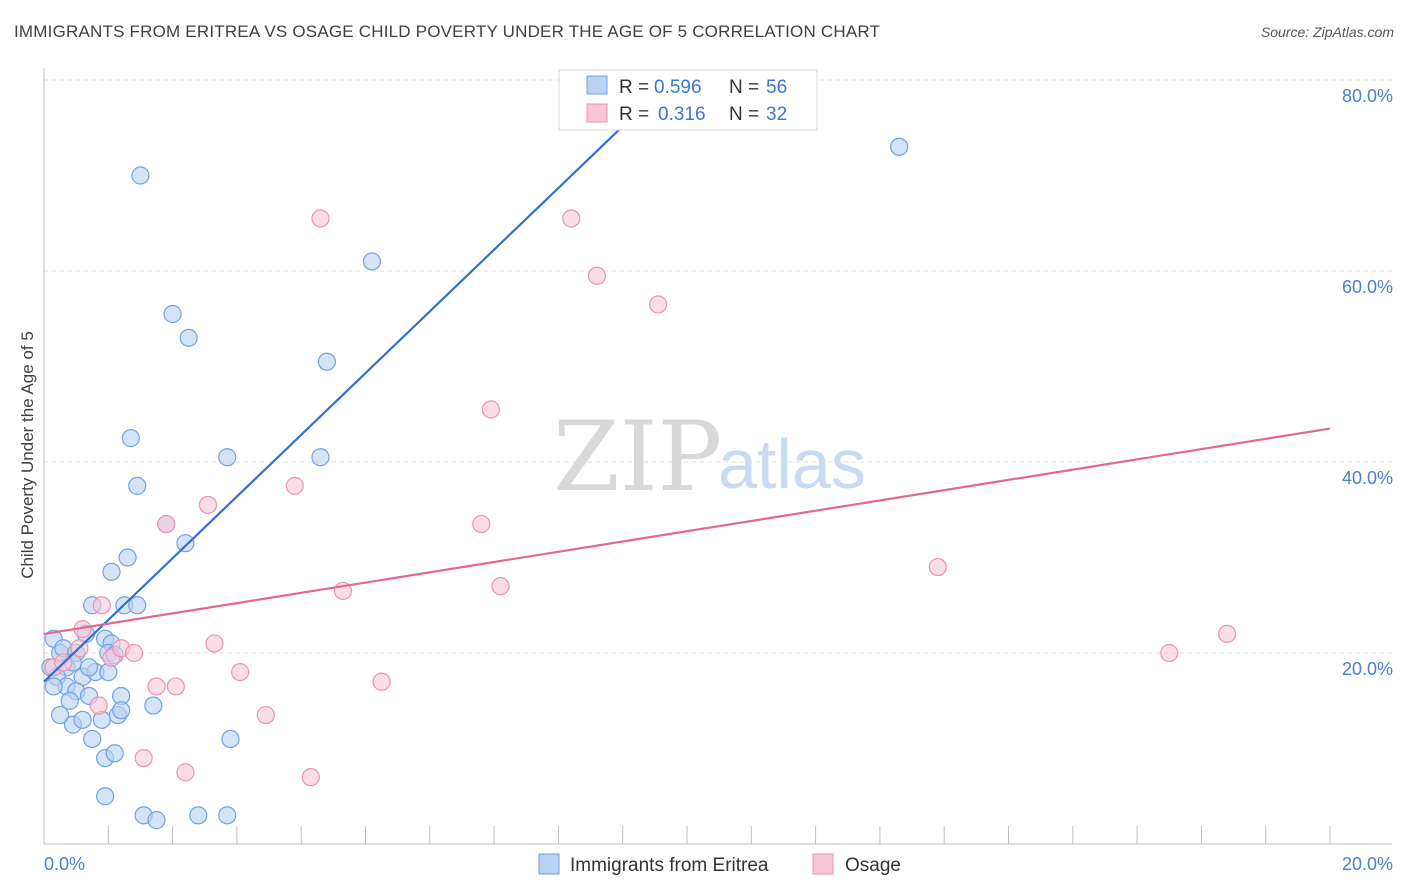  Describe the element at coordinates (1367, 96) in the screenshot. I see `y-tick-label: 80.0%` at that location.